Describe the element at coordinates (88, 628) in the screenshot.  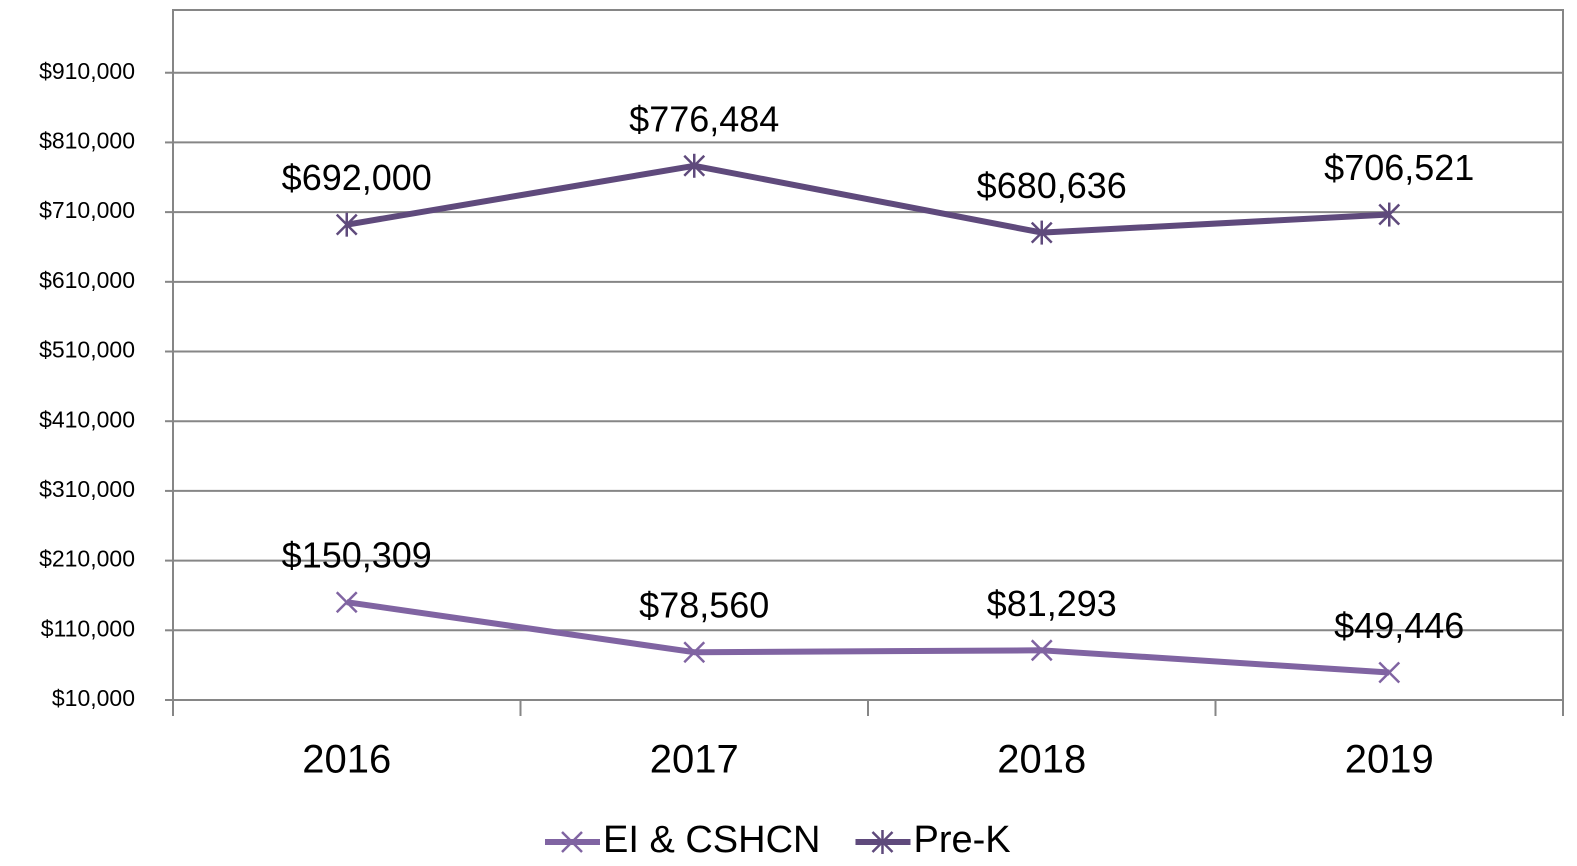
I see `y-tick-label: $110,000` at that location.